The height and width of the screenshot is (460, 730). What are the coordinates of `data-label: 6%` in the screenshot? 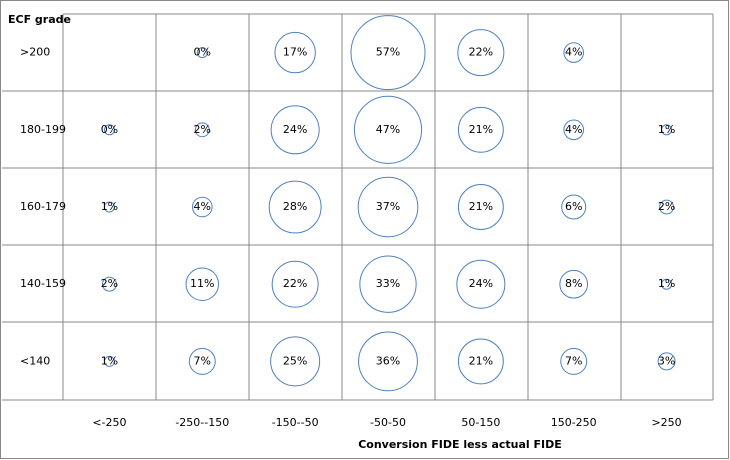 It's located at (573, 206).